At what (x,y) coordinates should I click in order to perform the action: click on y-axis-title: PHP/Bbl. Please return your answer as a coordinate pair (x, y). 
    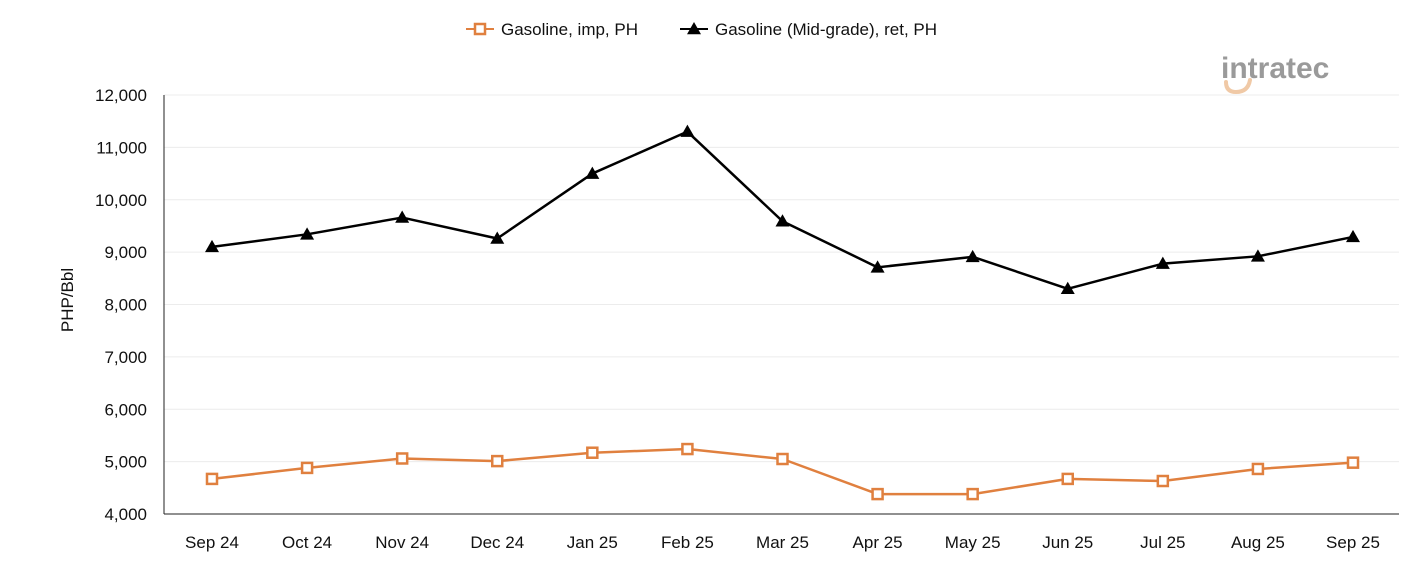
    Looking at the image, I should click on (67, 300).